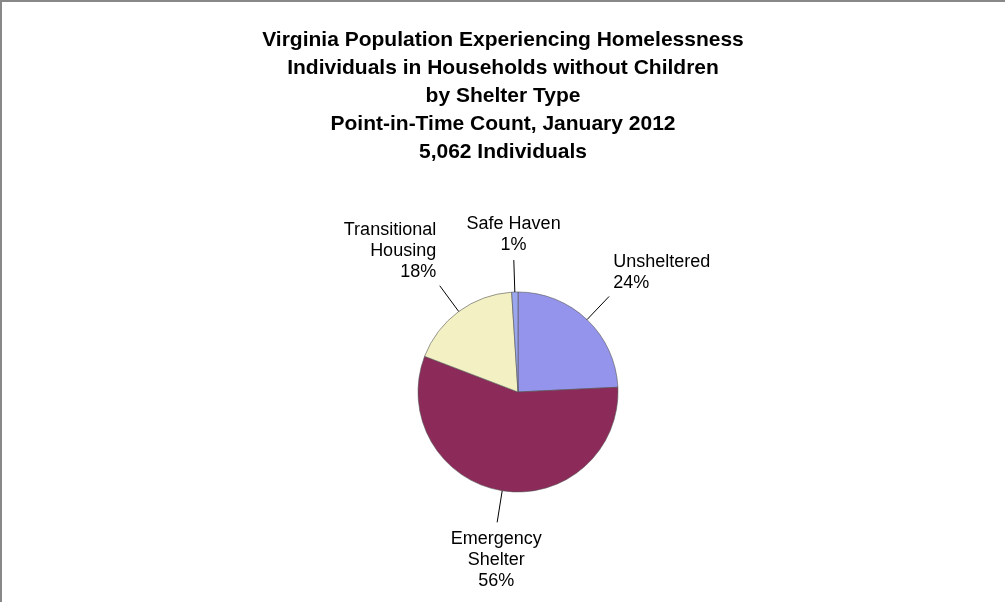 Image resolution: width=1005 pixels, height=602 pixels. I want to click on data-label: 1%, so click(513, 244).